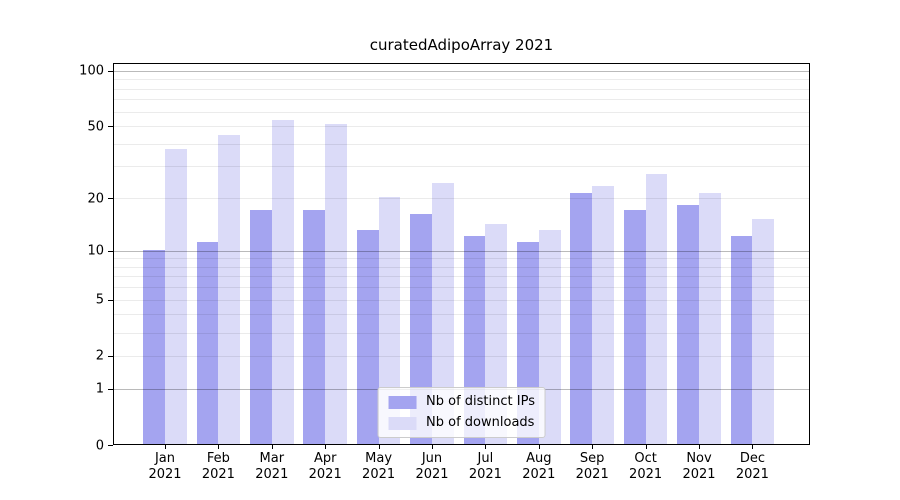  I want to click on y-tick-label-10: 10, so click(95, 251).